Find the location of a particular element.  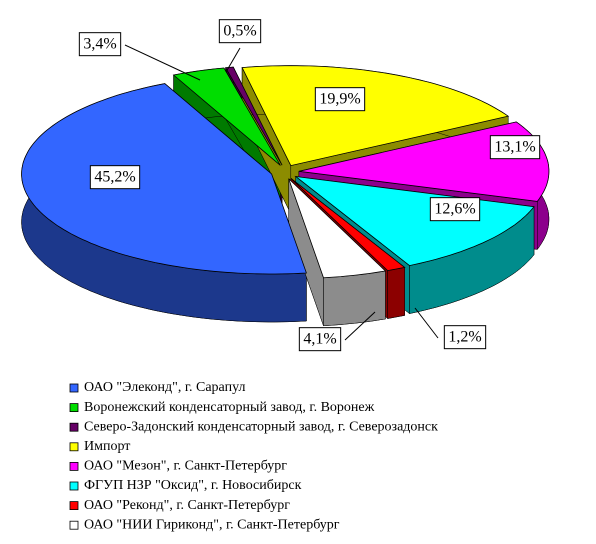

data-label: 45,2% is located at coordinates (114, 177).